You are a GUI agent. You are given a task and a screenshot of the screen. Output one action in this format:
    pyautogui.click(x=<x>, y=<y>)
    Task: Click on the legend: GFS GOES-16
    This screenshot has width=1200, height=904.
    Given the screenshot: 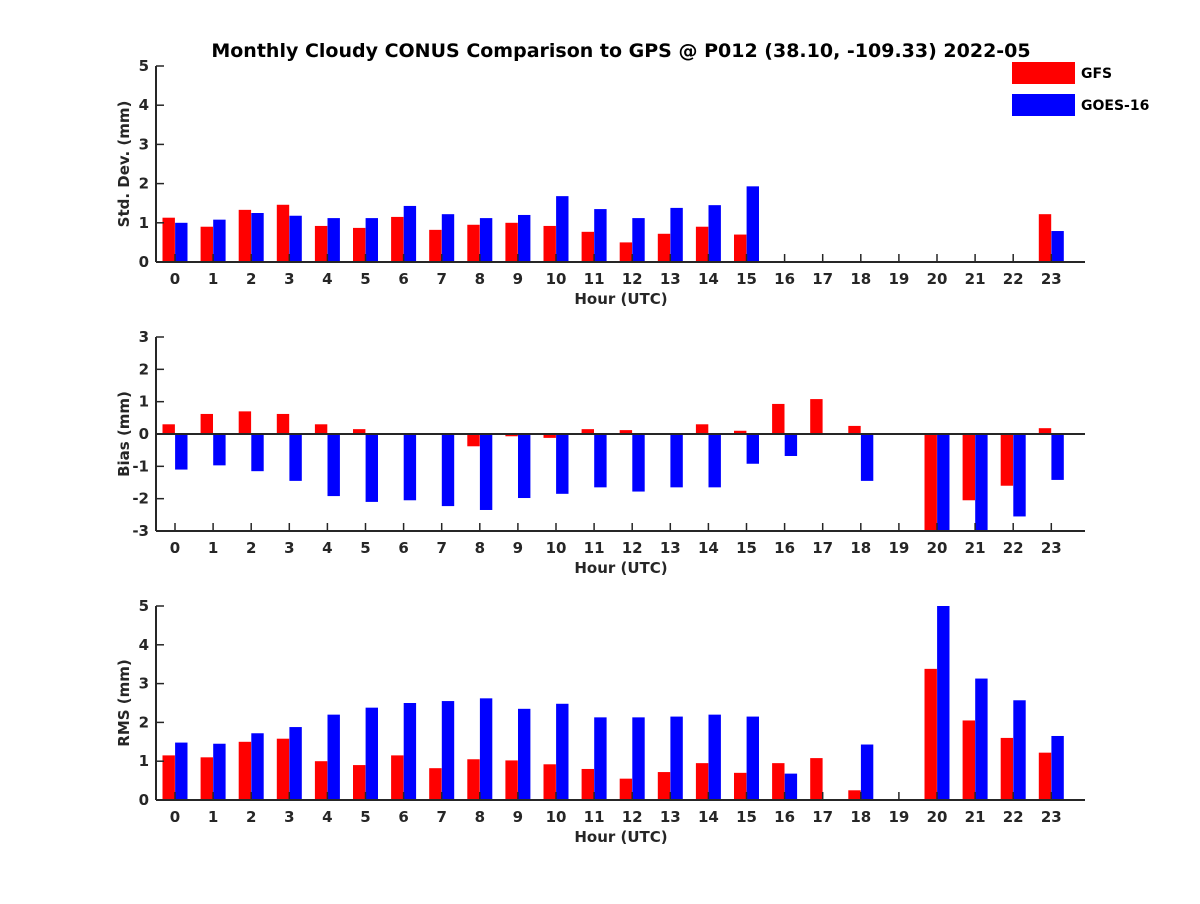 What is the action you would take?
    pyautogui.click(x=1080, y=89)
    